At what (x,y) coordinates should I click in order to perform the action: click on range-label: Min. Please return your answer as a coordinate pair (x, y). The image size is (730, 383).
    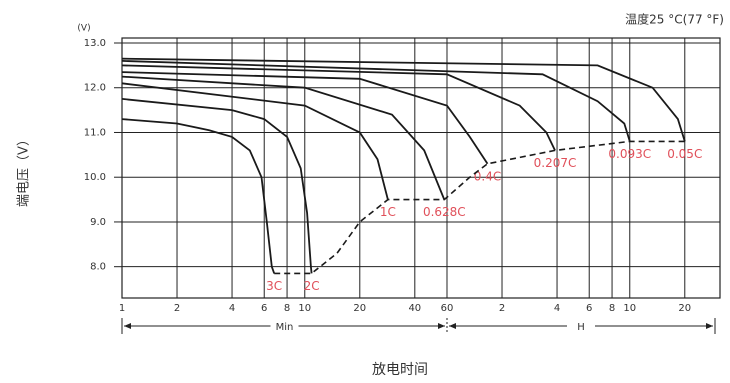
    Looking at the image, I should click on (285, 327).